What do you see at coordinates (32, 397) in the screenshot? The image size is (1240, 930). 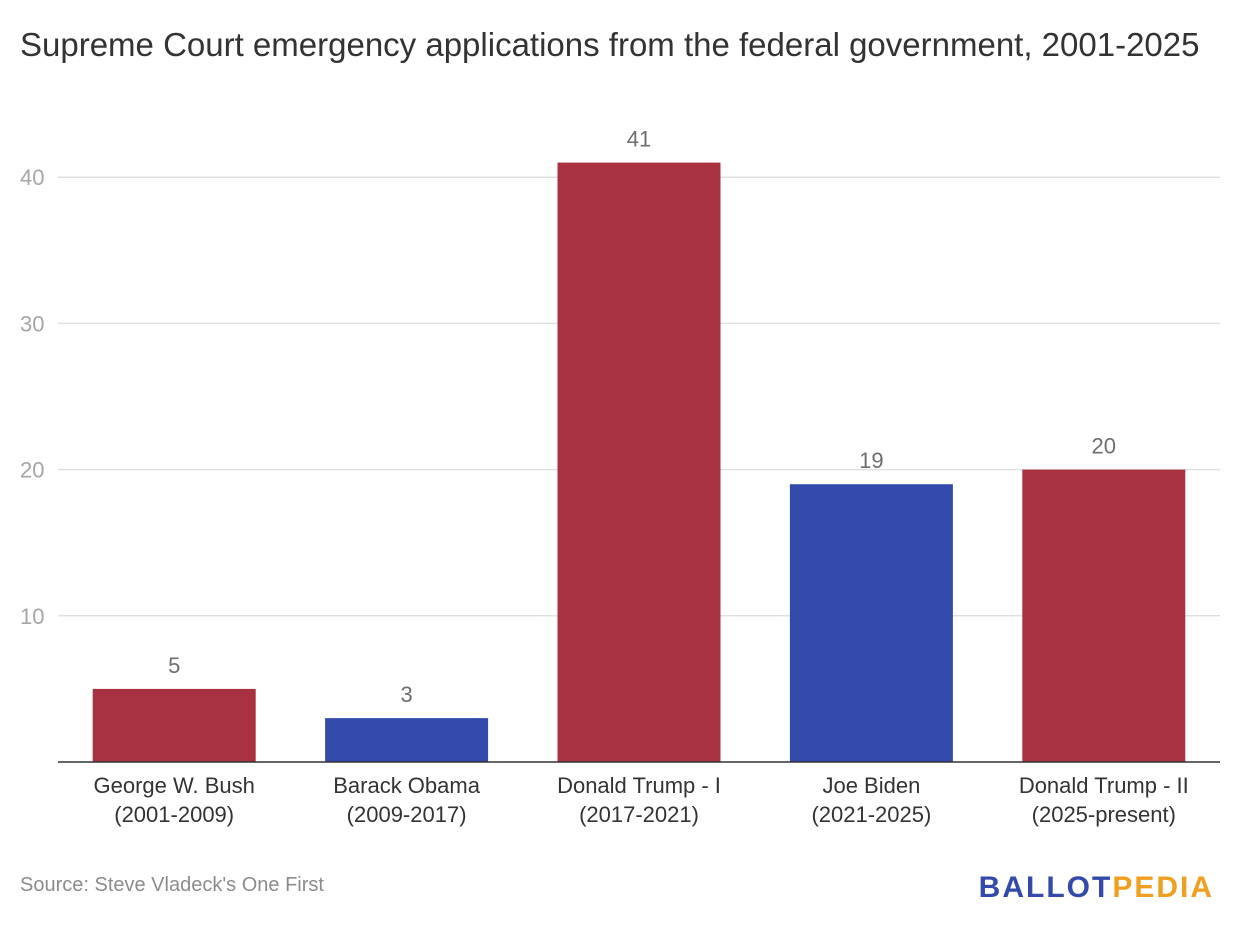 I see `y-axis-ticks: 10 20 30 40` at bounding box center [32, 397].